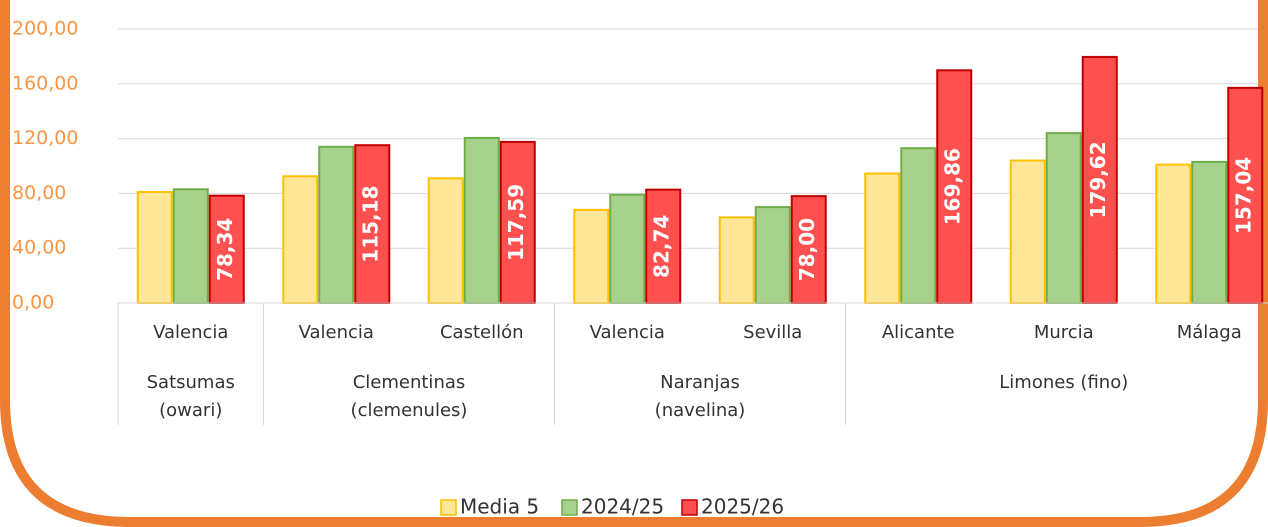 The width and height of the screenshot is (1268, 527). I want to click on legend-label: 2024/25, so click(622, 507).